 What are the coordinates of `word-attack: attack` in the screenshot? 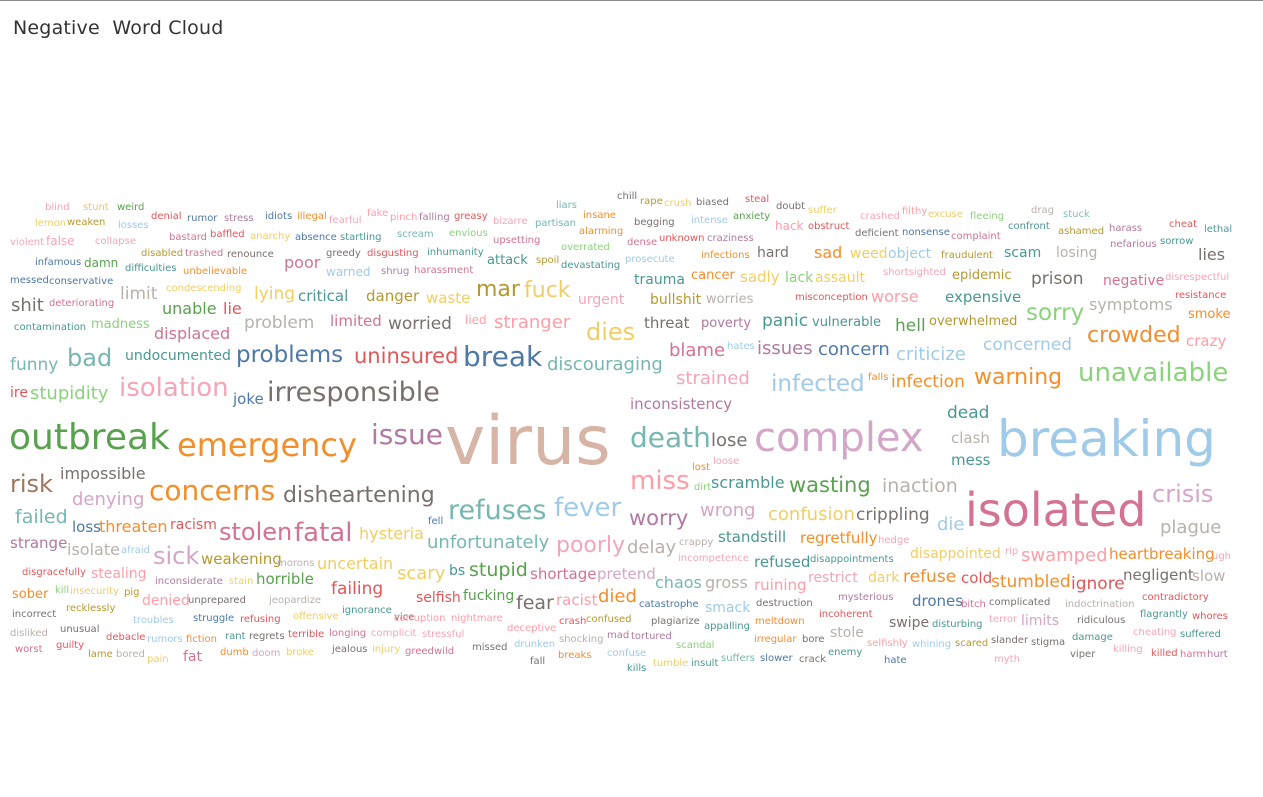 It's located at (507, 260).